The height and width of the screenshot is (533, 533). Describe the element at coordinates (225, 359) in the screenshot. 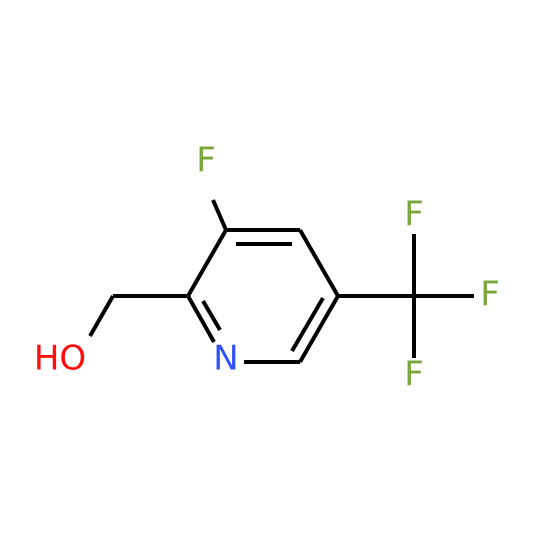

I see `atom-label: N` at that location.